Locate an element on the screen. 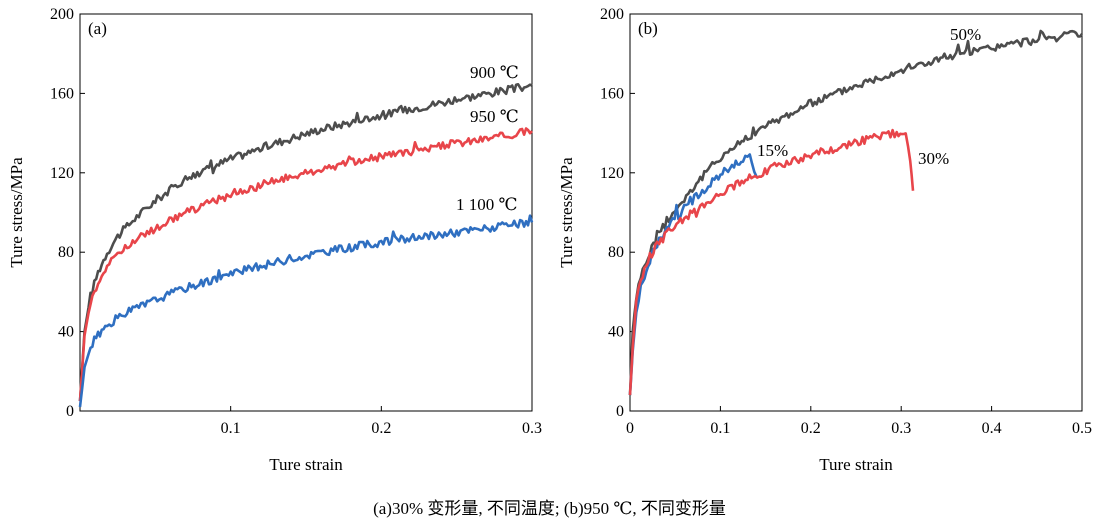 Image resolution: width=1099 pixels, height=524 pixels. series-label: 15% is located at coordinates (772, 150).